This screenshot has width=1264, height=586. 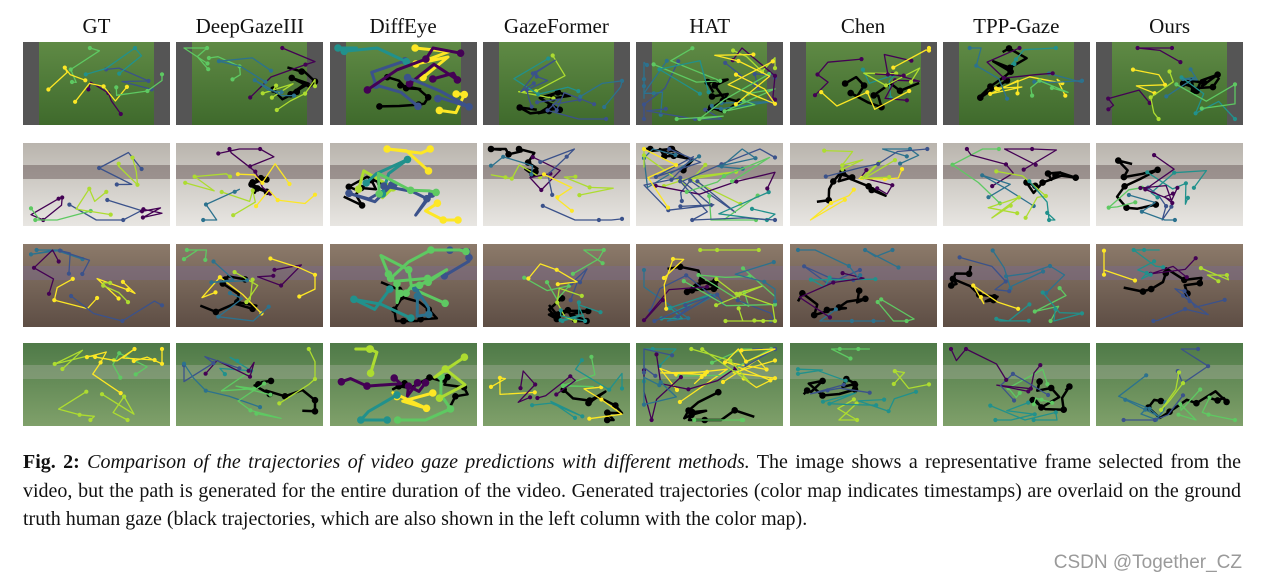 What do you see at coordinates (1170, 26) in the screenshot?
I see `column-header: Ours` at bounding box center [1170, 26].